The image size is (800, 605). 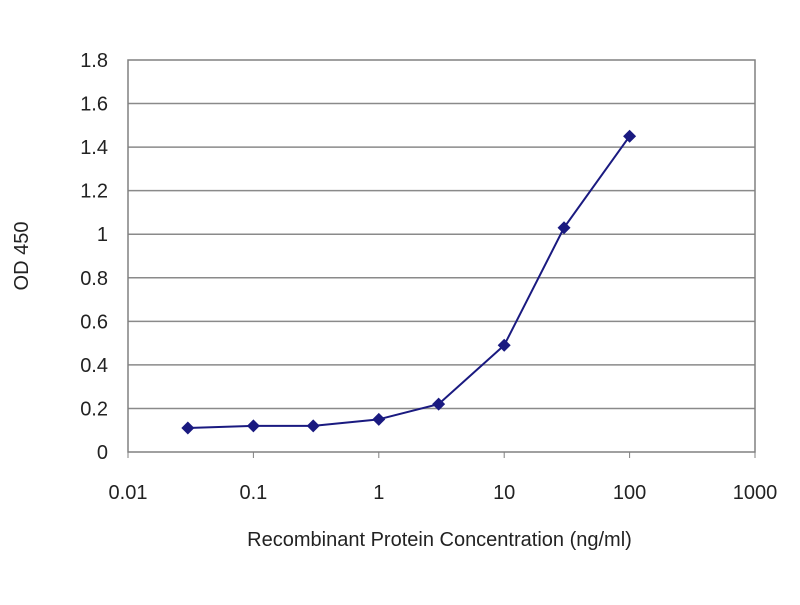 I want to click on y-tick-label: 1.6, so click(x=94, y=105).